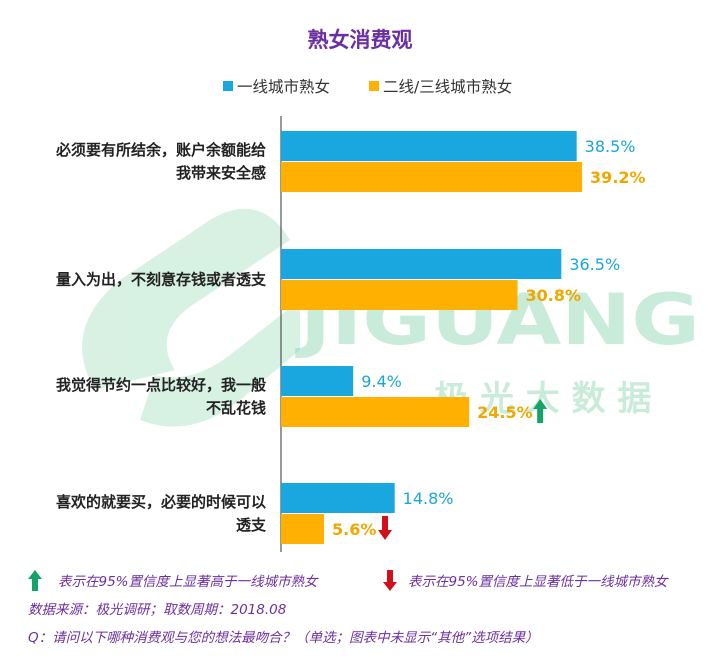 This screenshot has width=720, height=666. I want to click on data-label: 24.5%, so click(505, 412).